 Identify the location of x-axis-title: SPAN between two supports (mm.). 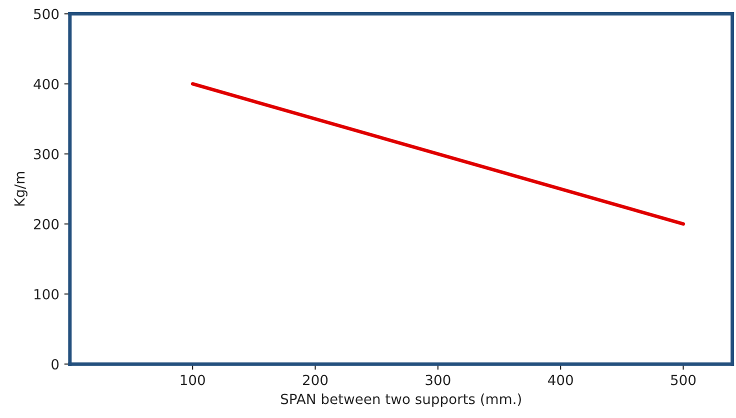
(400, 400).